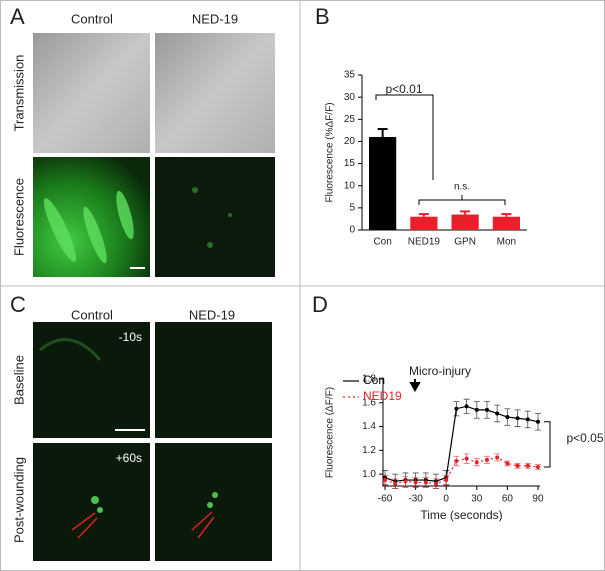 The height and width of the screenshot is (571, 605). I want to click on y-tick-label: 1.4, so click(369, 426).